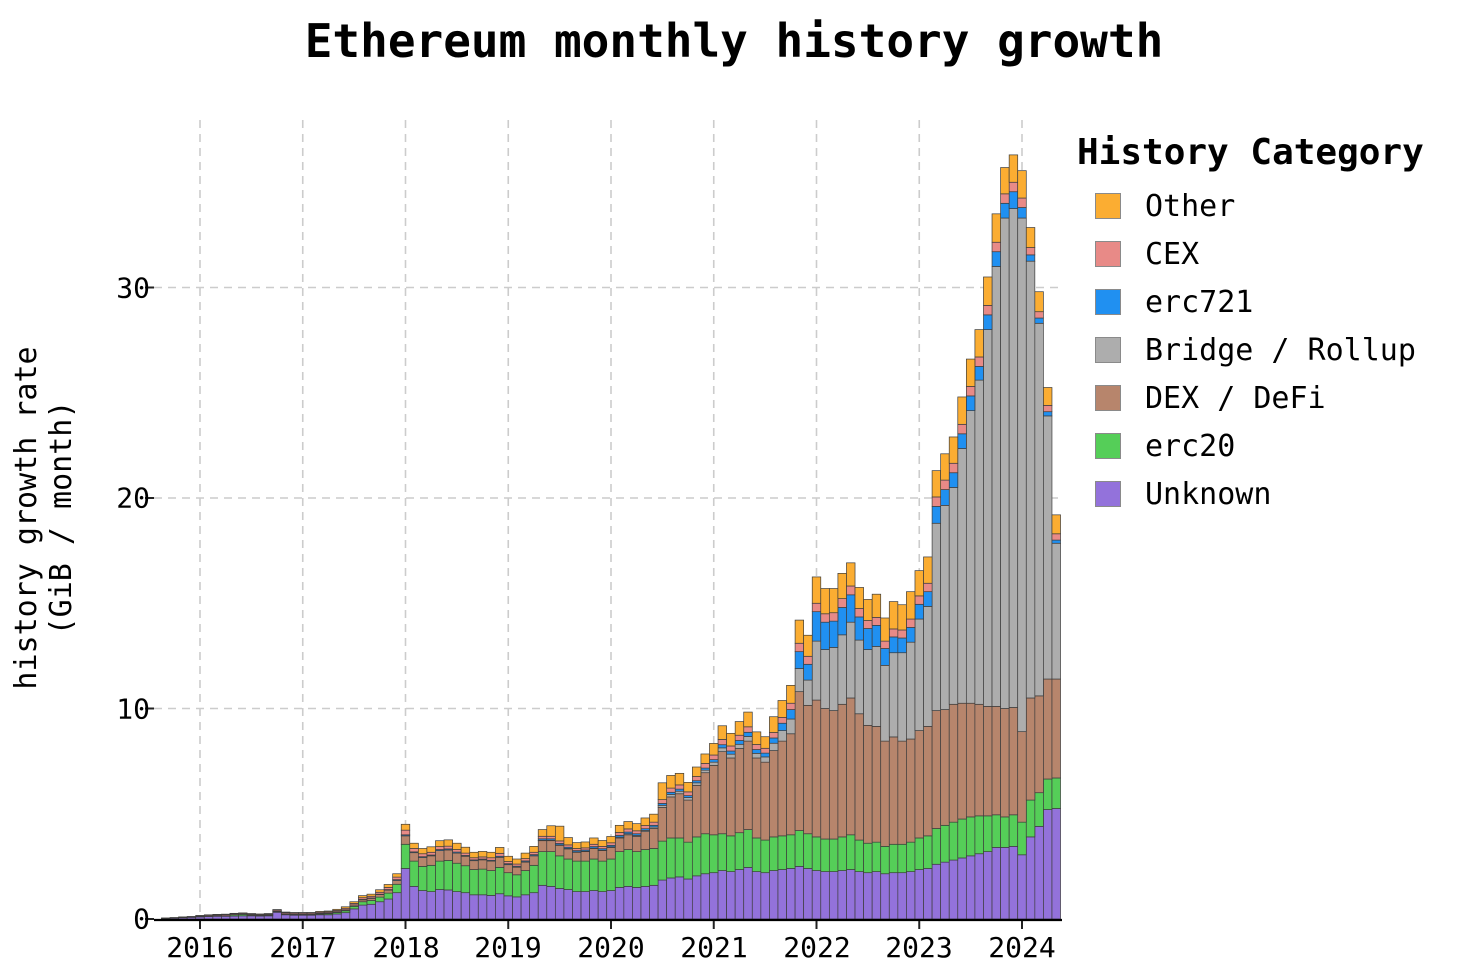  What do you see at coordinates (133, 288) in the screenshot?
I see `y-tick-label-30: 30` at bounding box center [133, 288].